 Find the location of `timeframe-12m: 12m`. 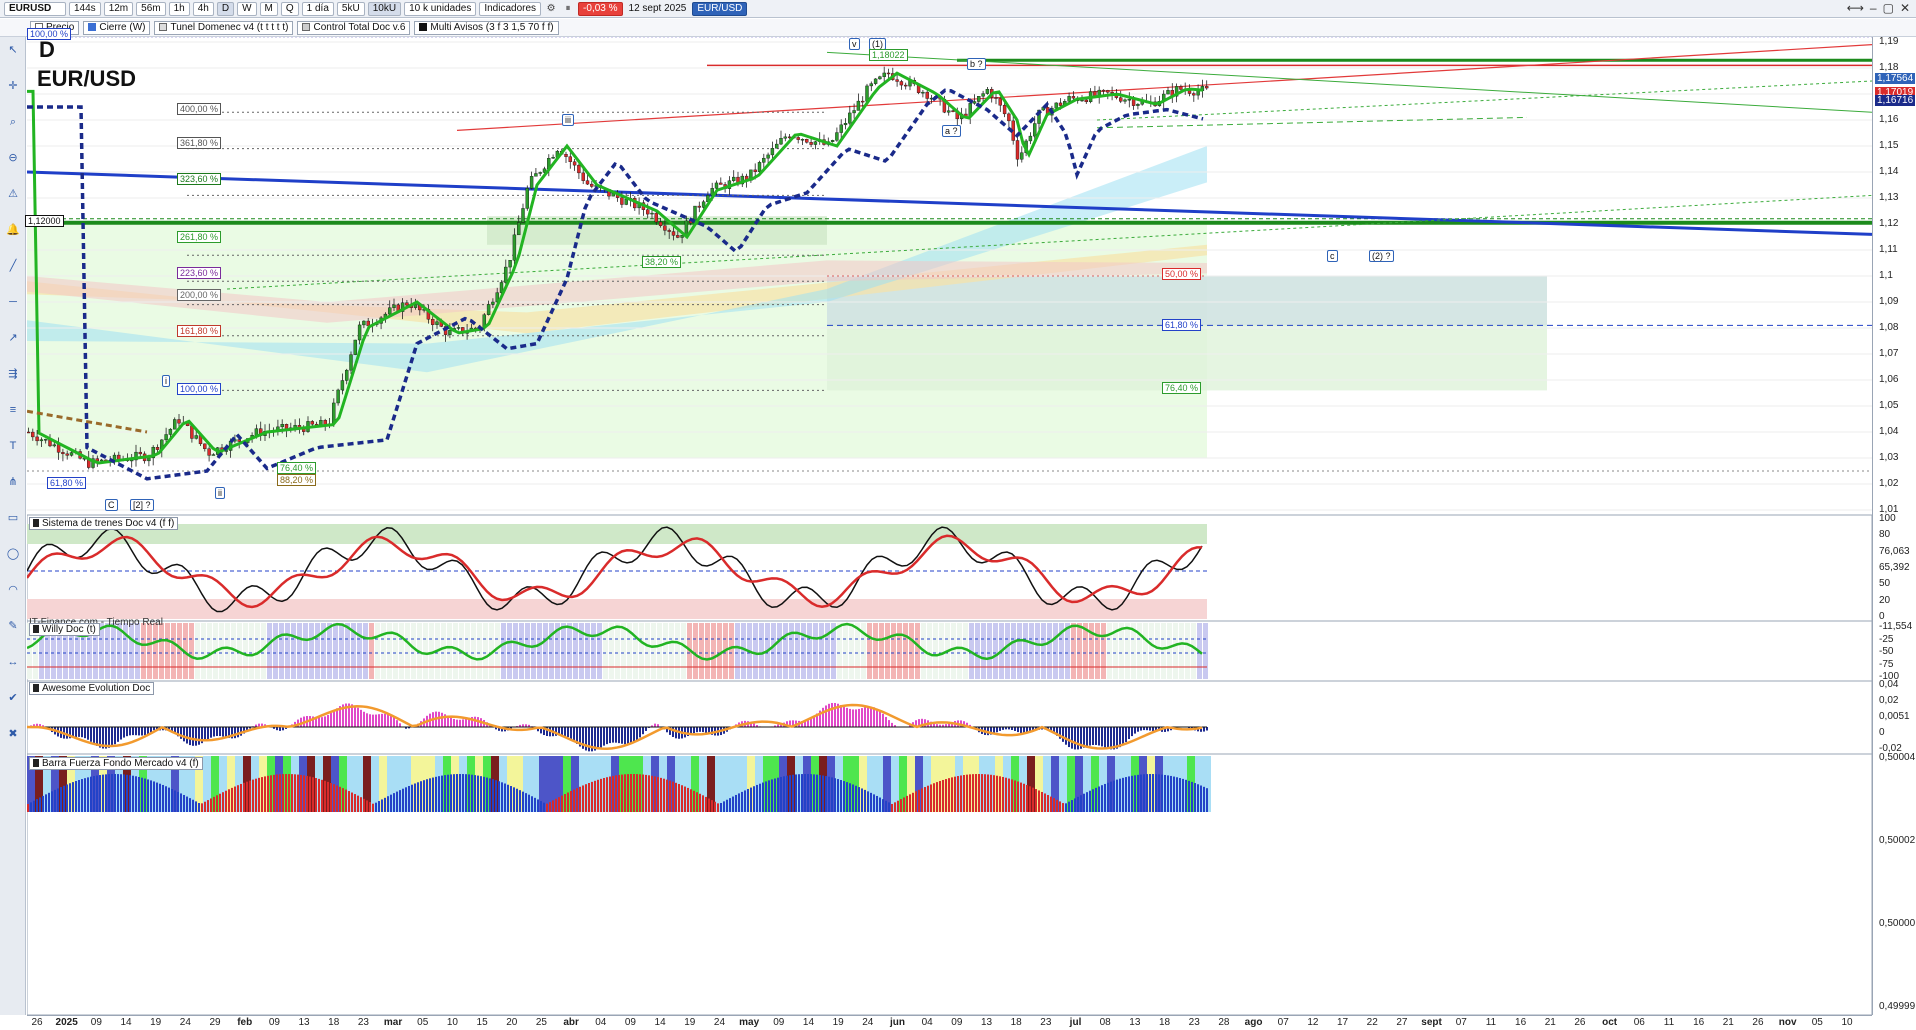

timeframe-12m: 12m is located at coordinates (118, 8).